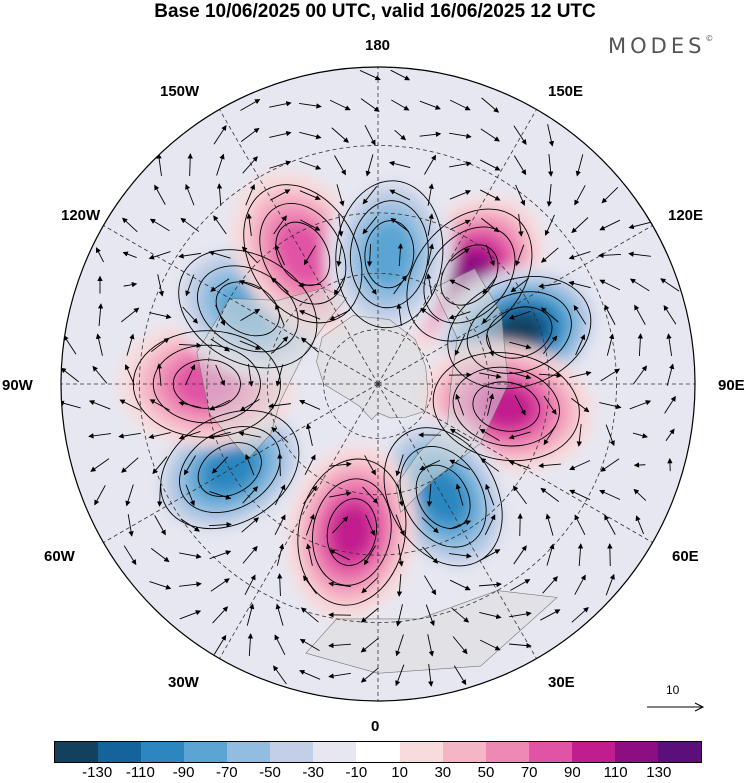 This screenshot has width=750, height=783. Describe the element at coordinates (378, 45) in the screenshot. I see `label-180: 180` at that location.